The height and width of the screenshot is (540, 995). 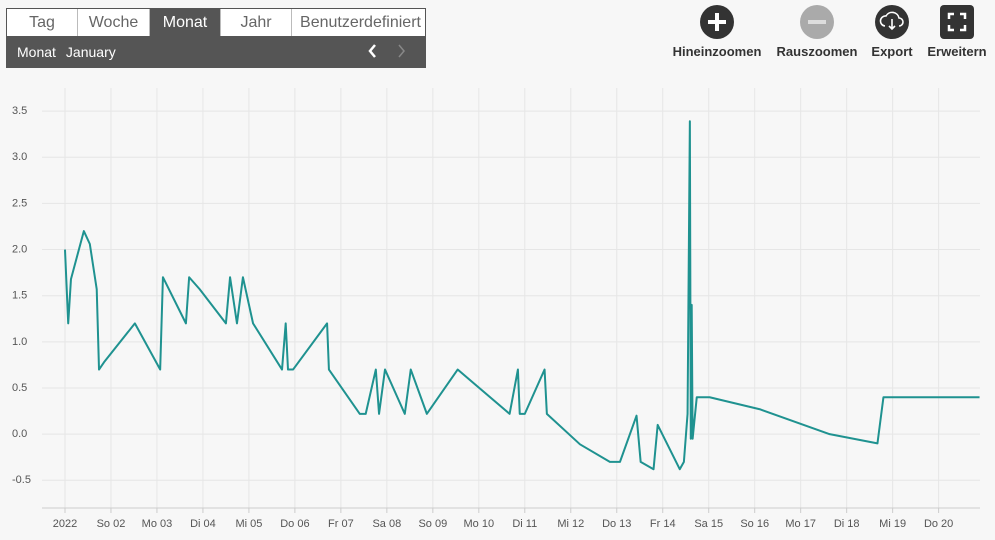 I want to click on x-tick-label: Do 06, so click(x=294, y=524).